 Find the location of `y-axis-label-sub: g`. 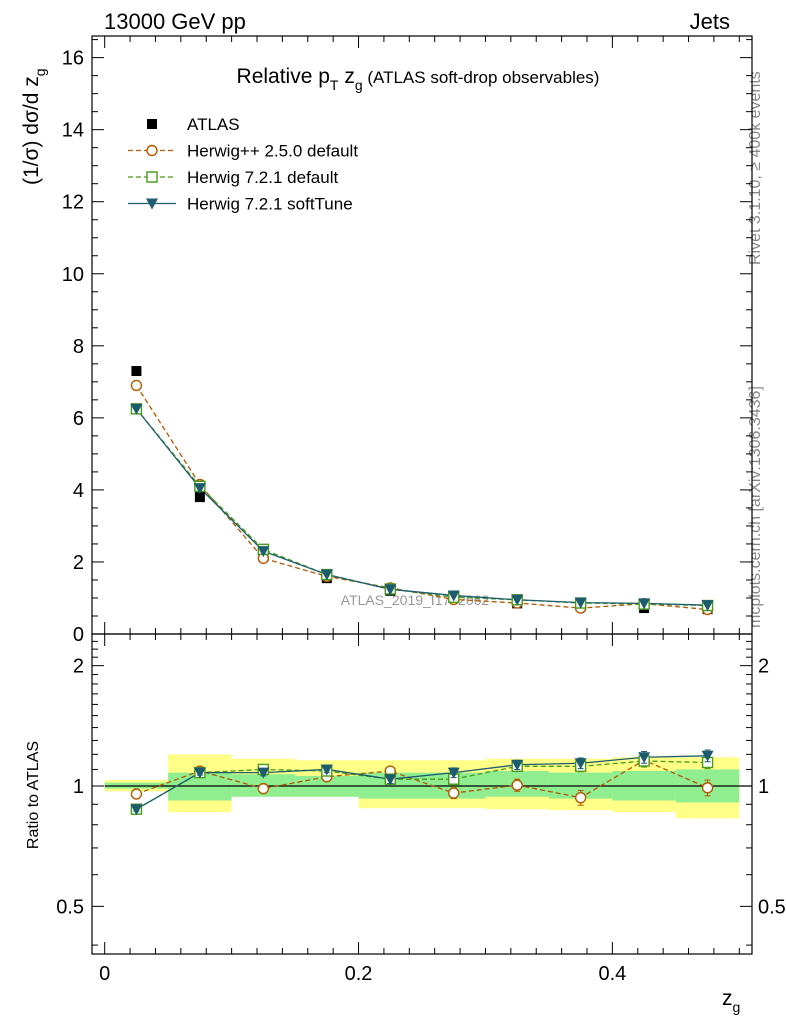

y-axis-label-sub: g is located at coordinates (40, 72).